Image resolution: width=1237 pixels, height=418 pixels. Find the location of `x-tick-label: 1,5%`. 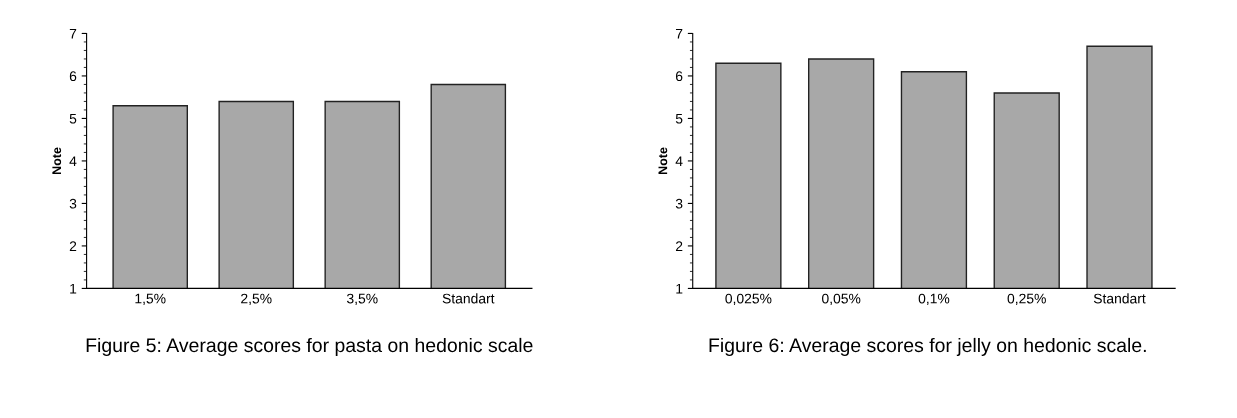

x-tick-label: 1,5% is located at coordinates (150, 299).